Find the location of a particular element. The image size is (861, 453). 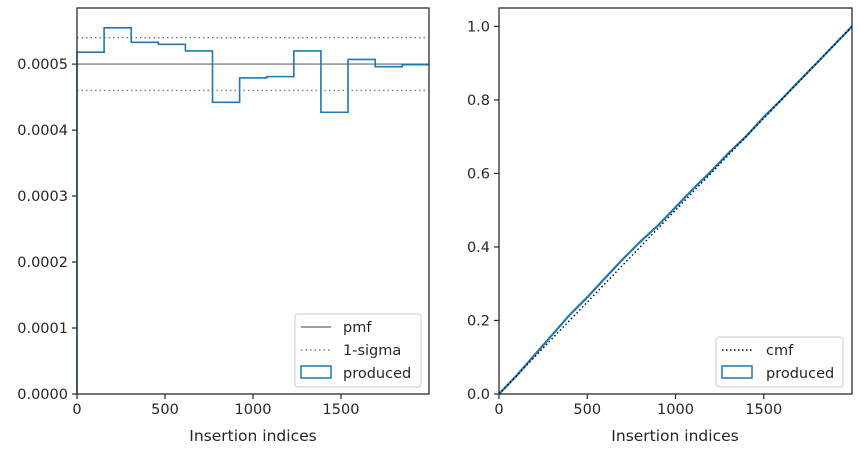

y-tick-label: 0.0003 is located at coordinates (42, 197).